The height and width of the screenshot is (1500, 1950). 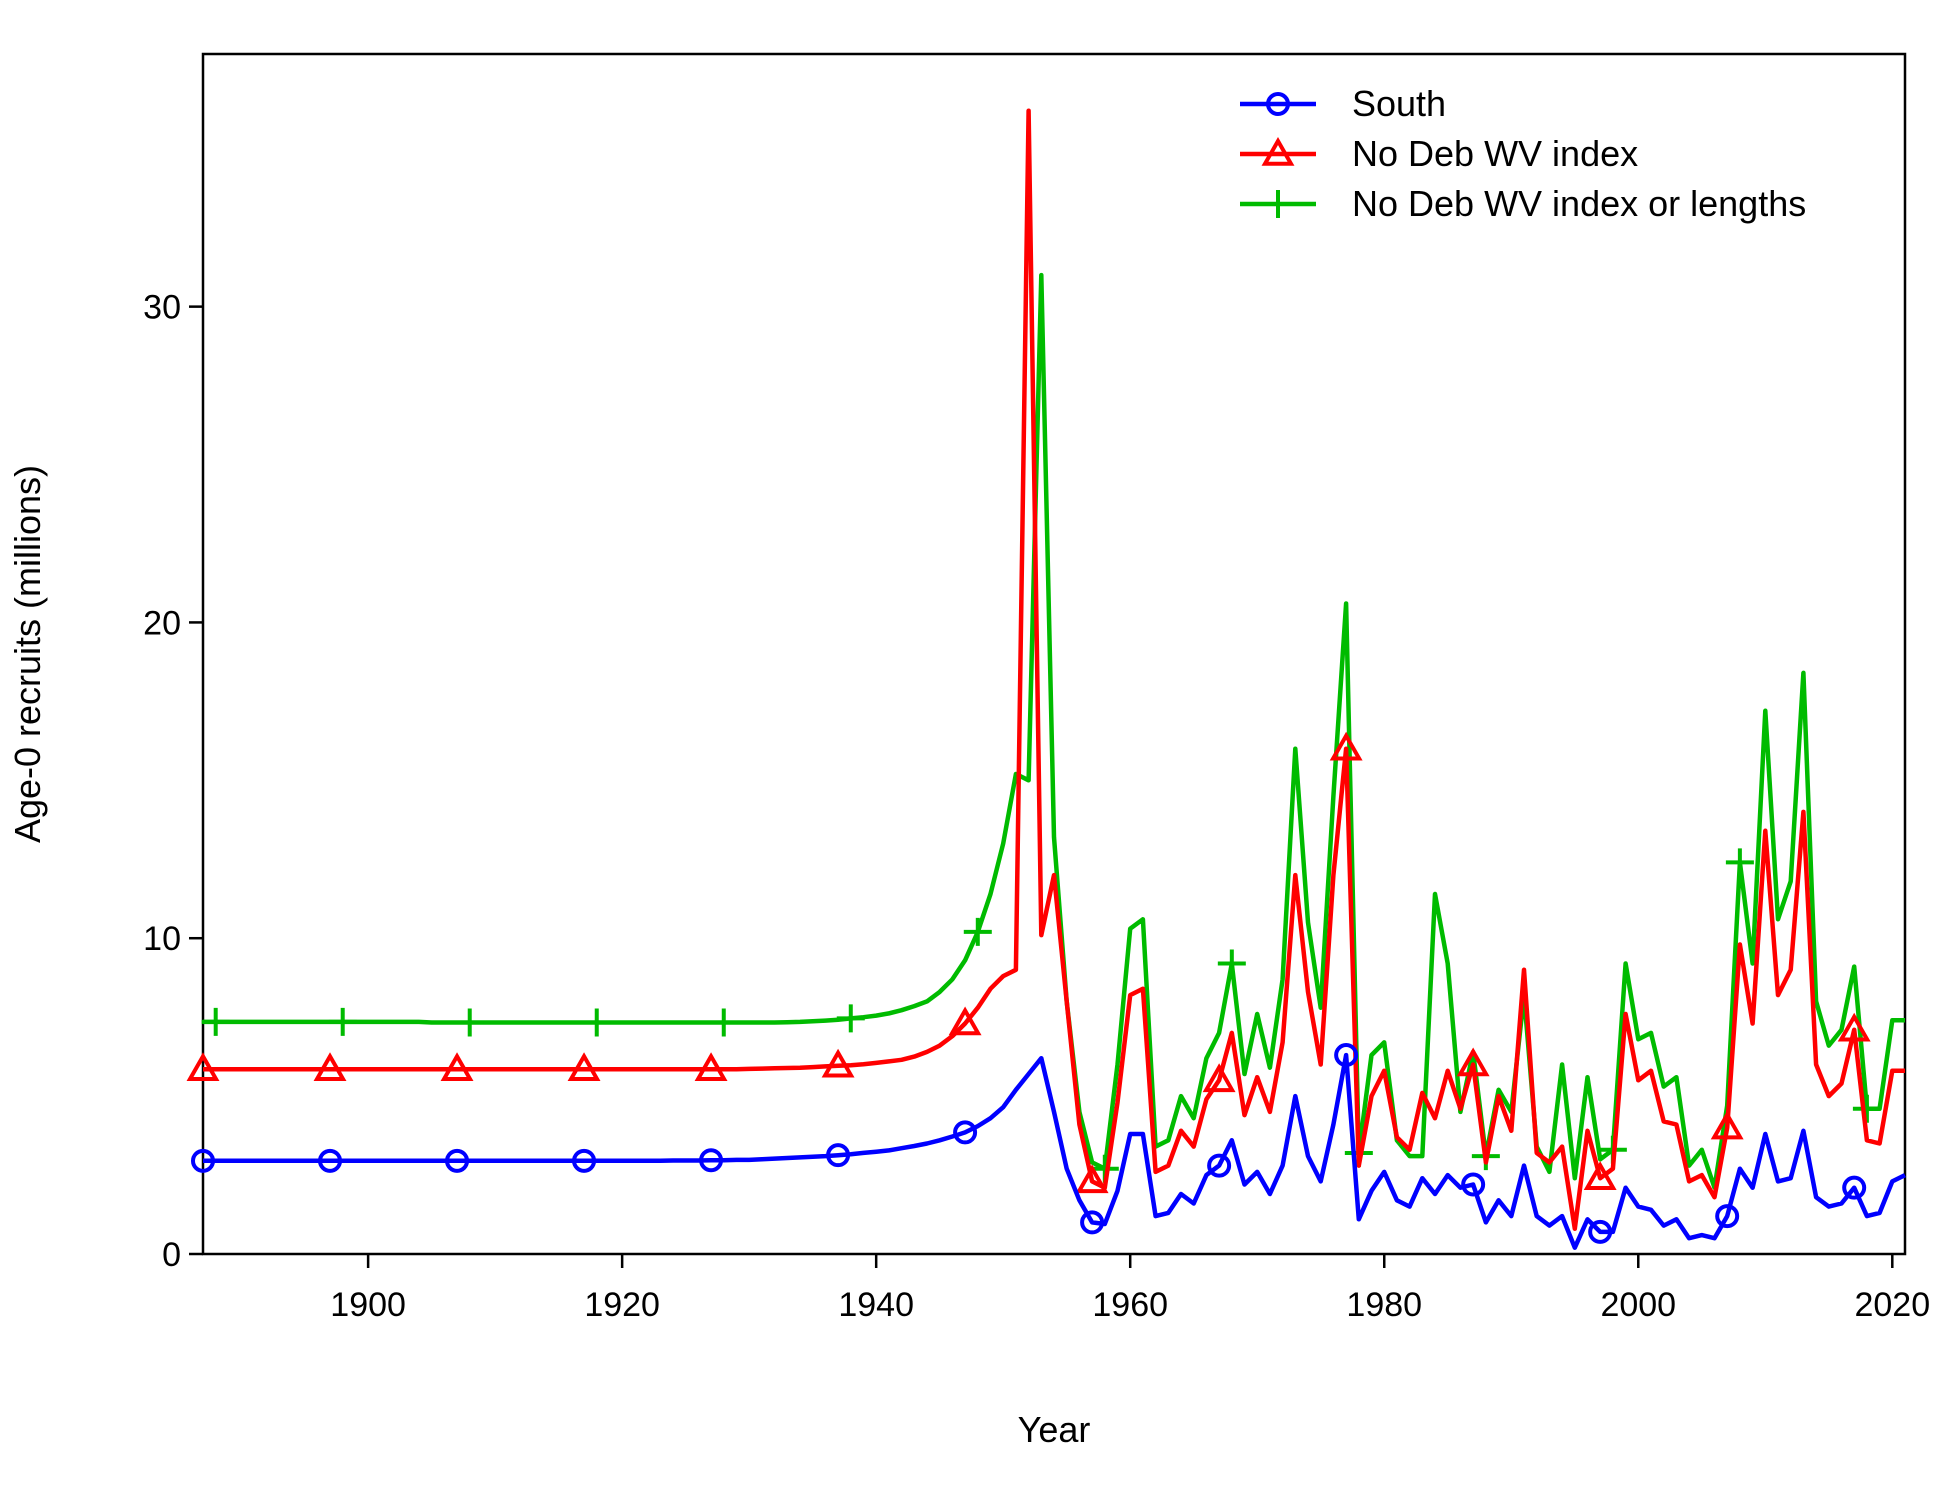 I want to click on legend-item: South, so click(x=1343, y=103).